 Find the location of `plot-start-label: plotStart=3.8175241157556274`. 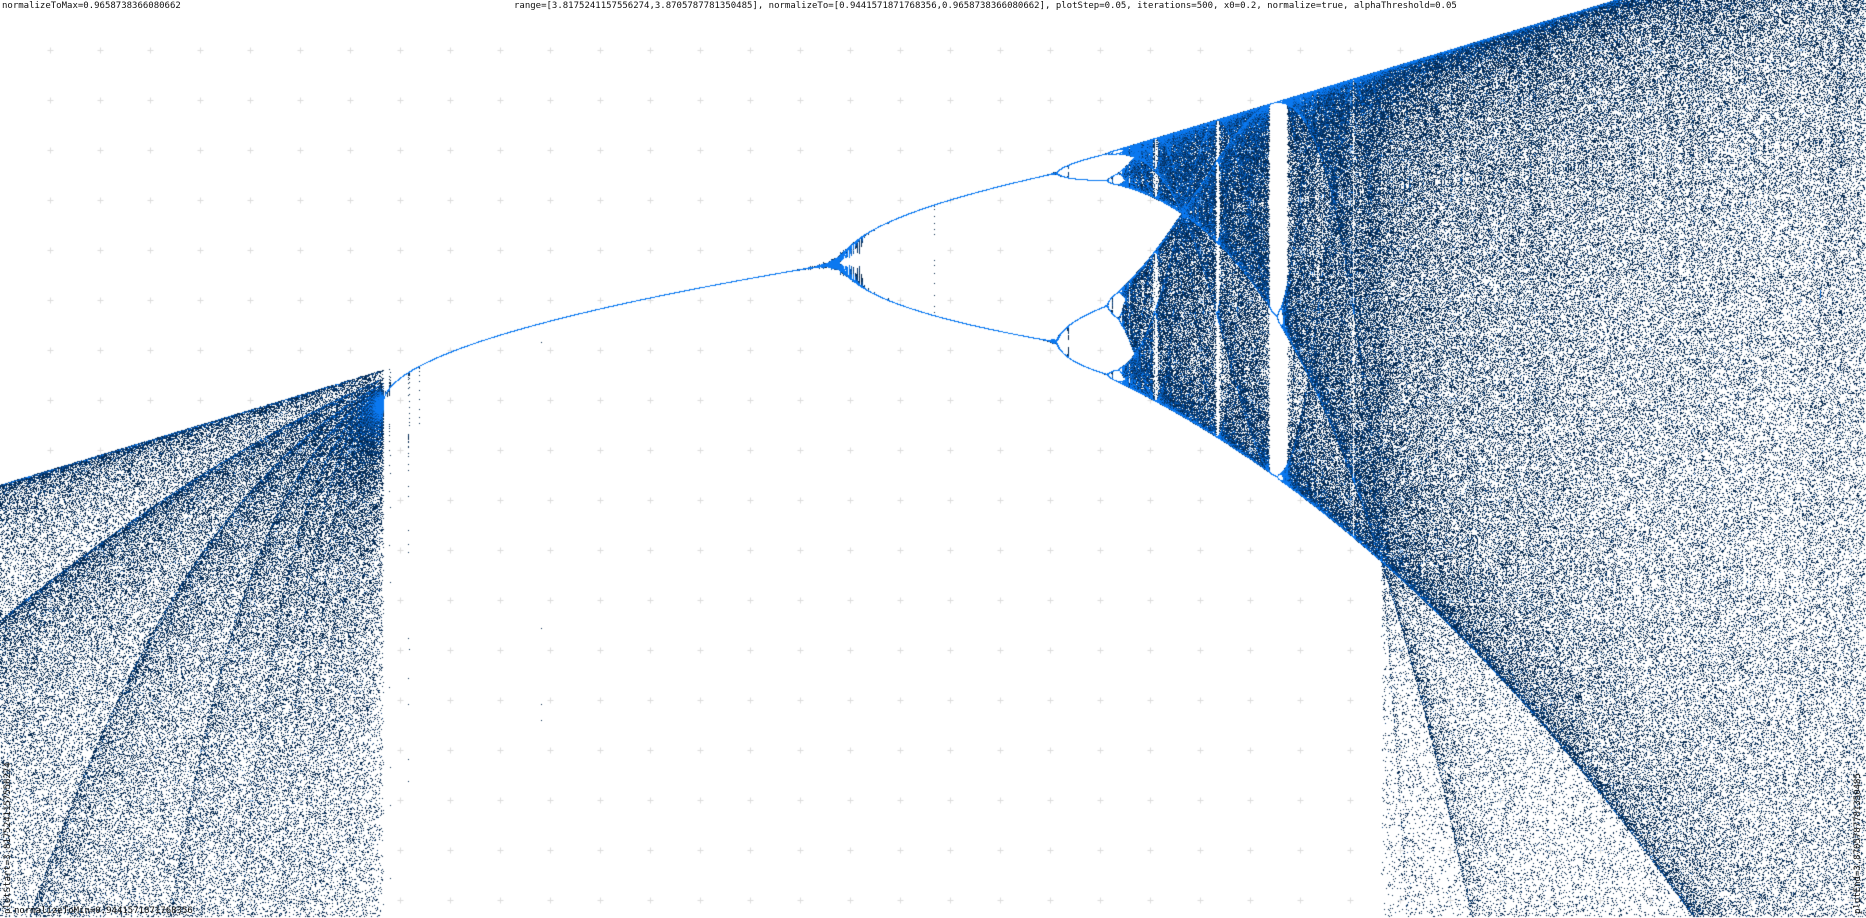

plot-start-label: plotStart=3.8175241157556274 is located at coordinates (8, 838).